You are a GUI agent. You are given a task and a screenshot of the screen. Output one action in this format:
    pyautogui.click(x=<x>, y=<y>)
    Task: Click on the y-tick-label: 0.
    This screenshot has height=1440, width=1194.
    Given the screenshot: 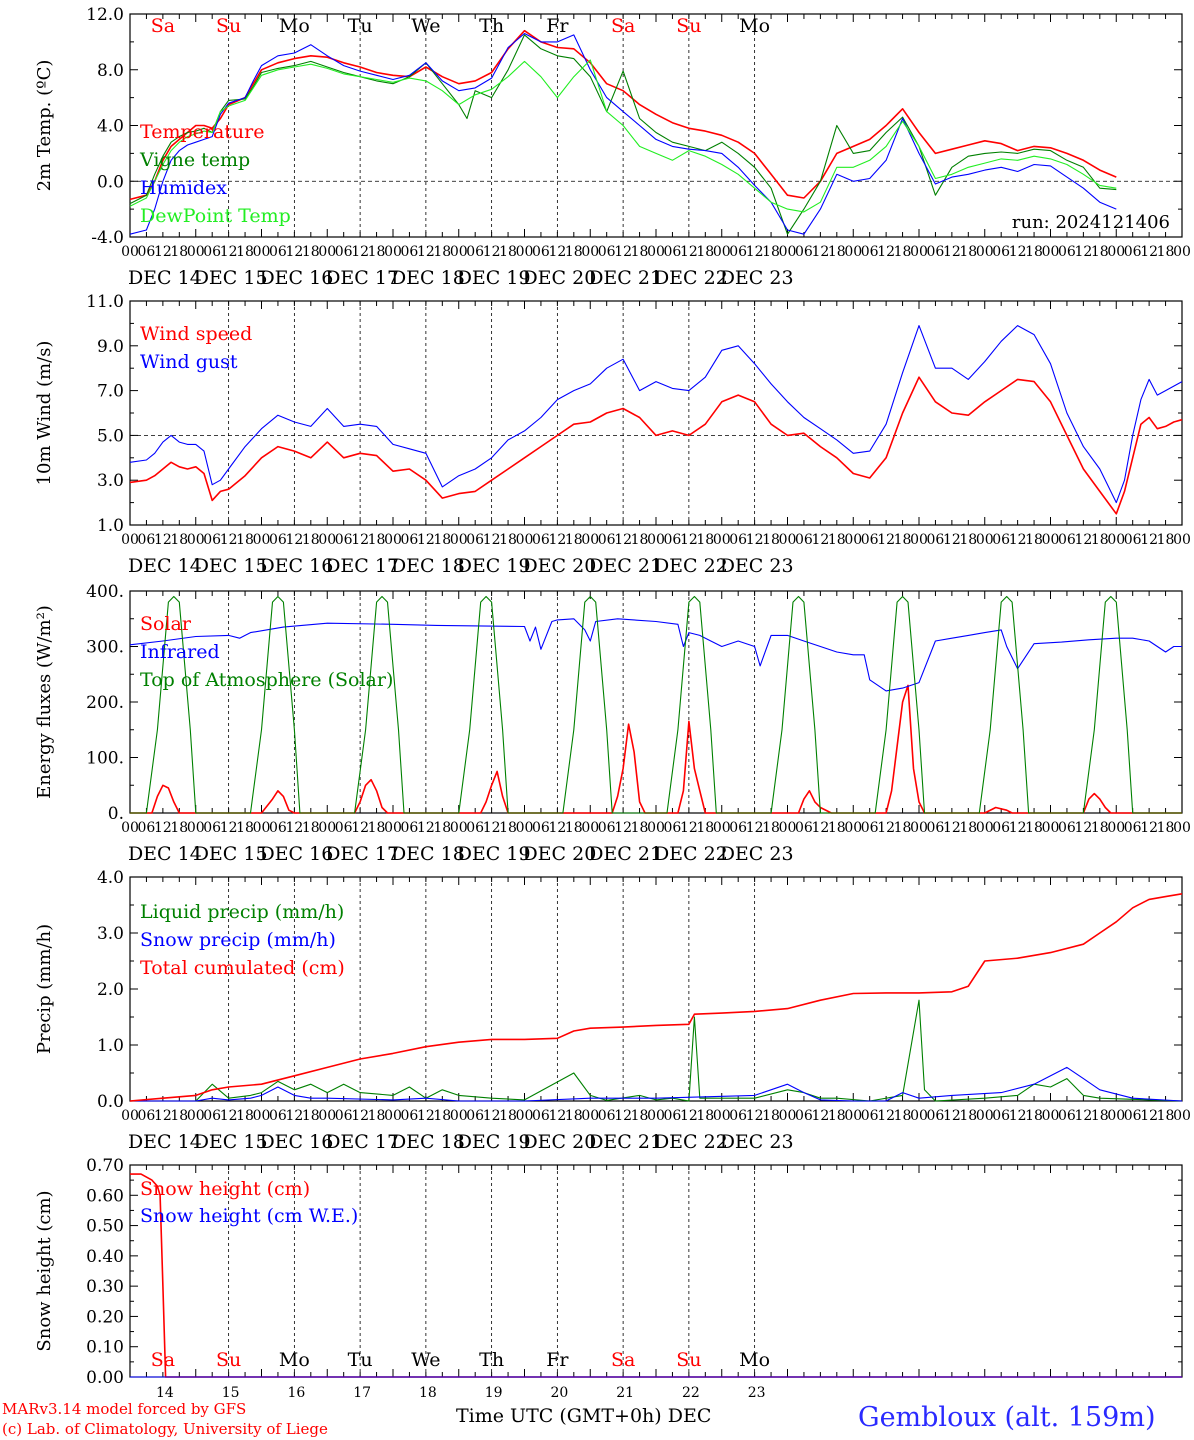 What is the action you would take?
    pyautogui.click(x=116, y=814)
    